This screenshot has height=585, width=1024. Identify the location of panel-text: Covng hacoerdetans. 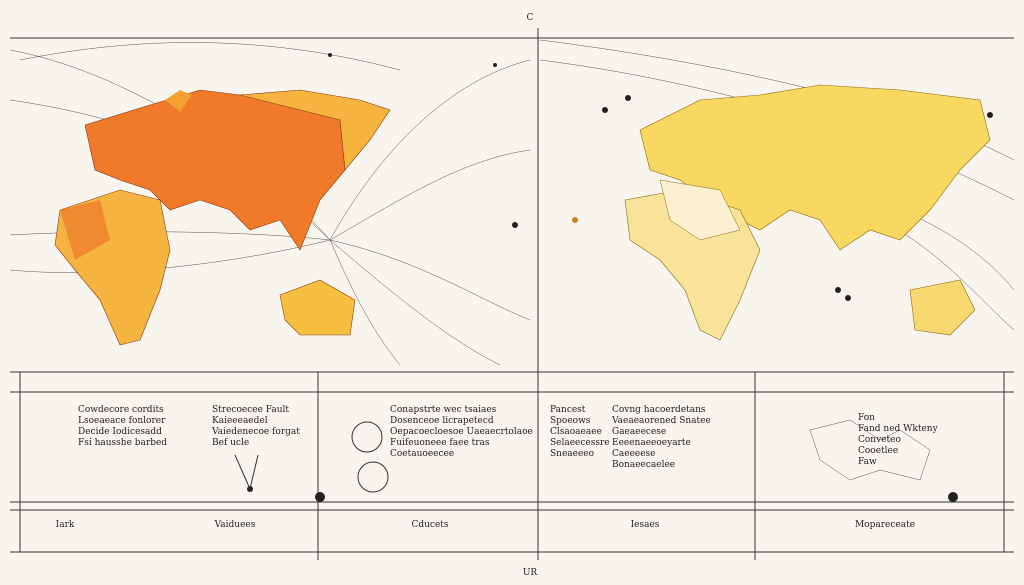
(659, 410).